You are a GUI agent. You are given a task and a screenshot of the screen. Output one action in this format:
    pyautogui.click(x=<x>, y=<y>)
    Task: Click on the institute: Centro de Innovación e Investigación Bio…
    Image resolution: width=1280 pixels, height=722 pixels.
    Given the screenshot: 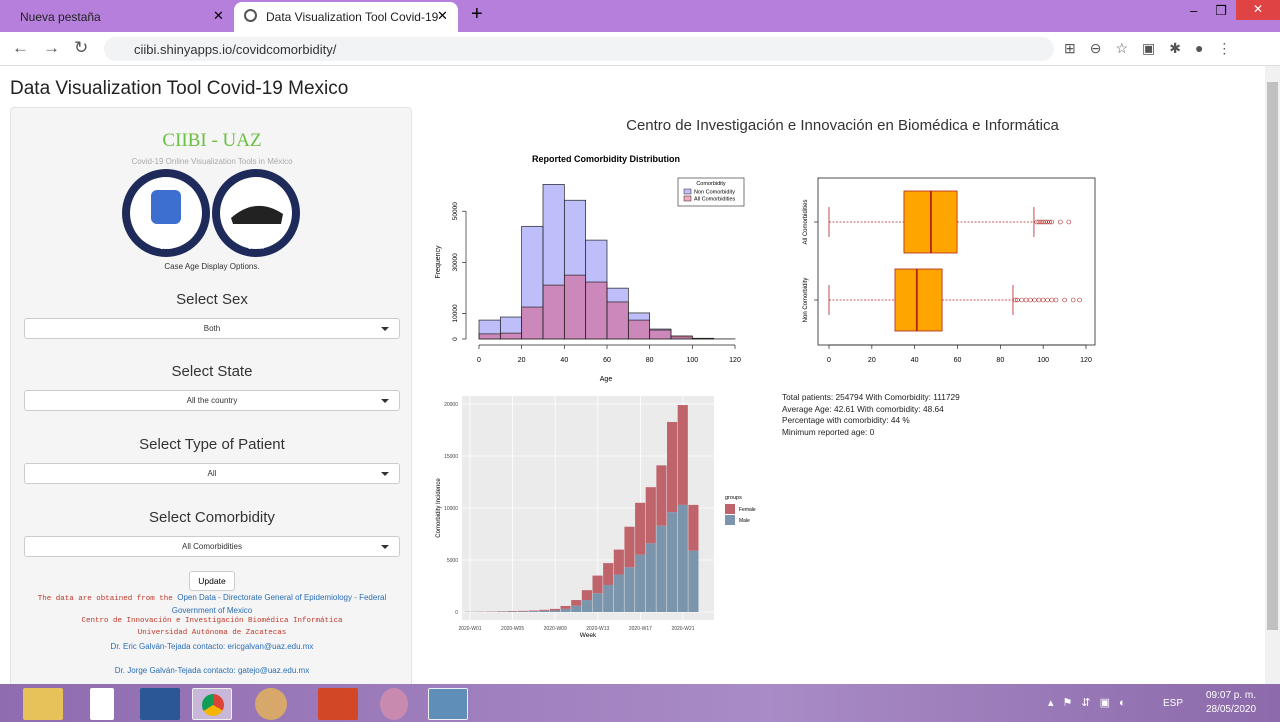 What is the action you would take?
    pyautogui.click(x=212, y=621)
    